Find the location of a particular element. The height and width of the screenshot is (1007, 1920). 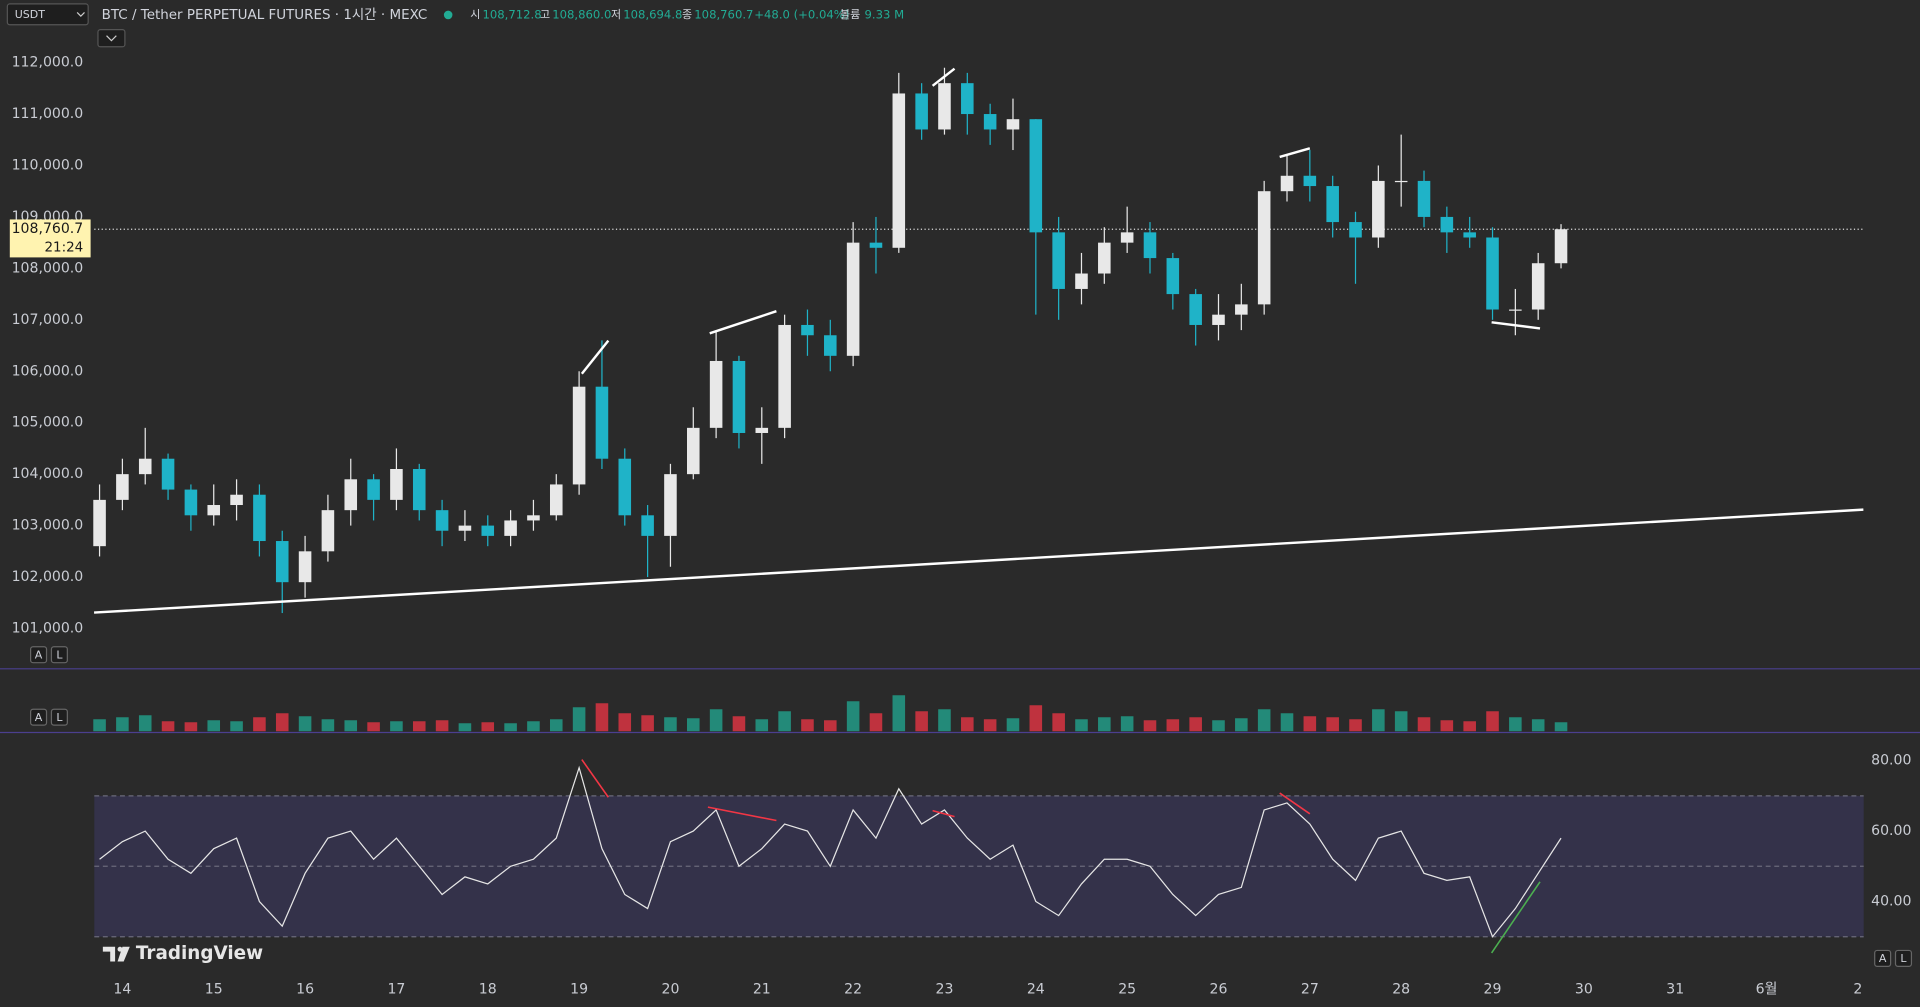

volume-key: 볼륨 is located at coordinates (850, 14).